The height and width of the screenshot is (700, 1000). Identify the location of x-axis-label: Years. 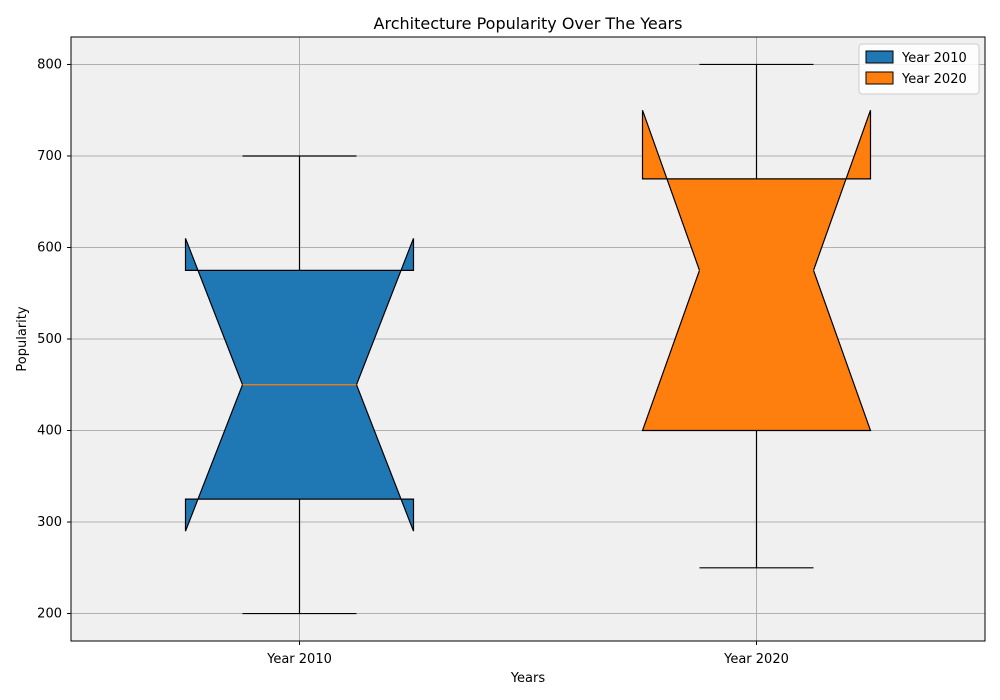
(528, 678).